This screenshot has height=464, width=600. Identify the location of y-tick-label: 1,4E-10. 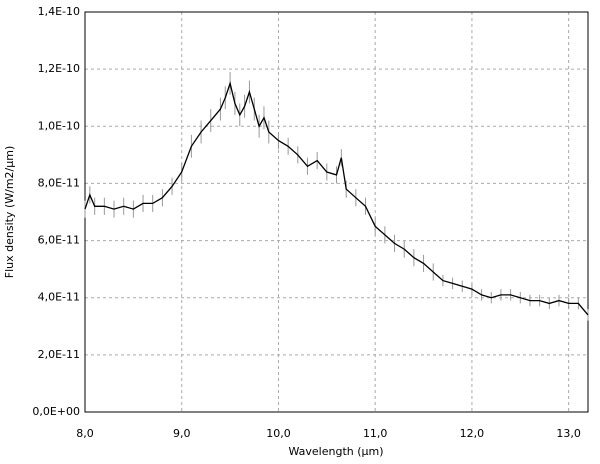
(59, 11).